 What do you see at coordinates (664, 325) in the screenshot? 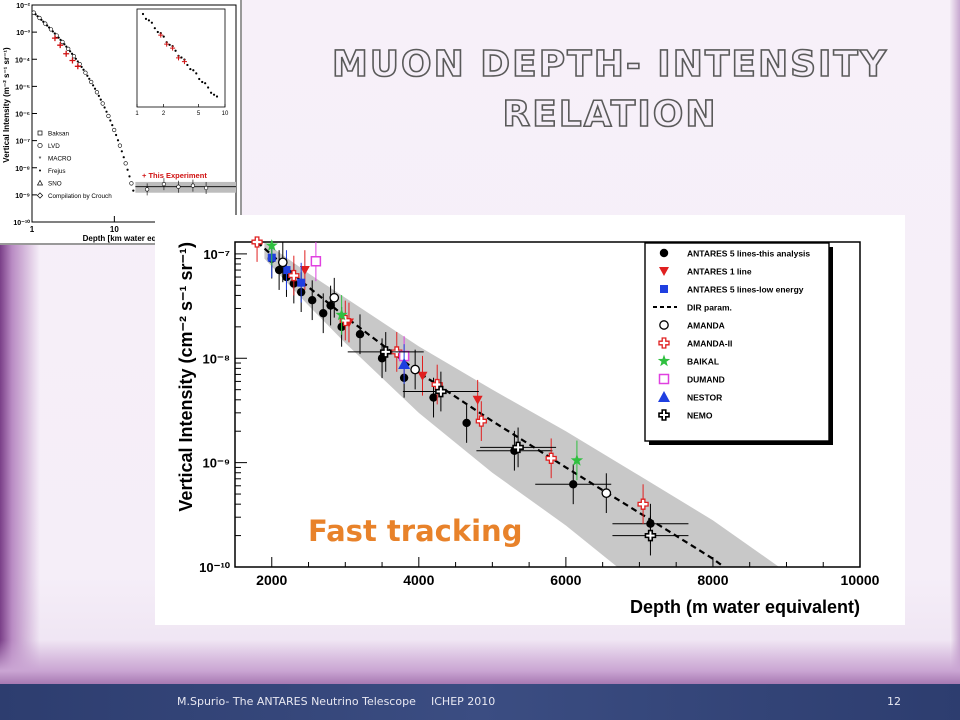
I see `legend-swatch-amanda` at bounding box center [664, 325].